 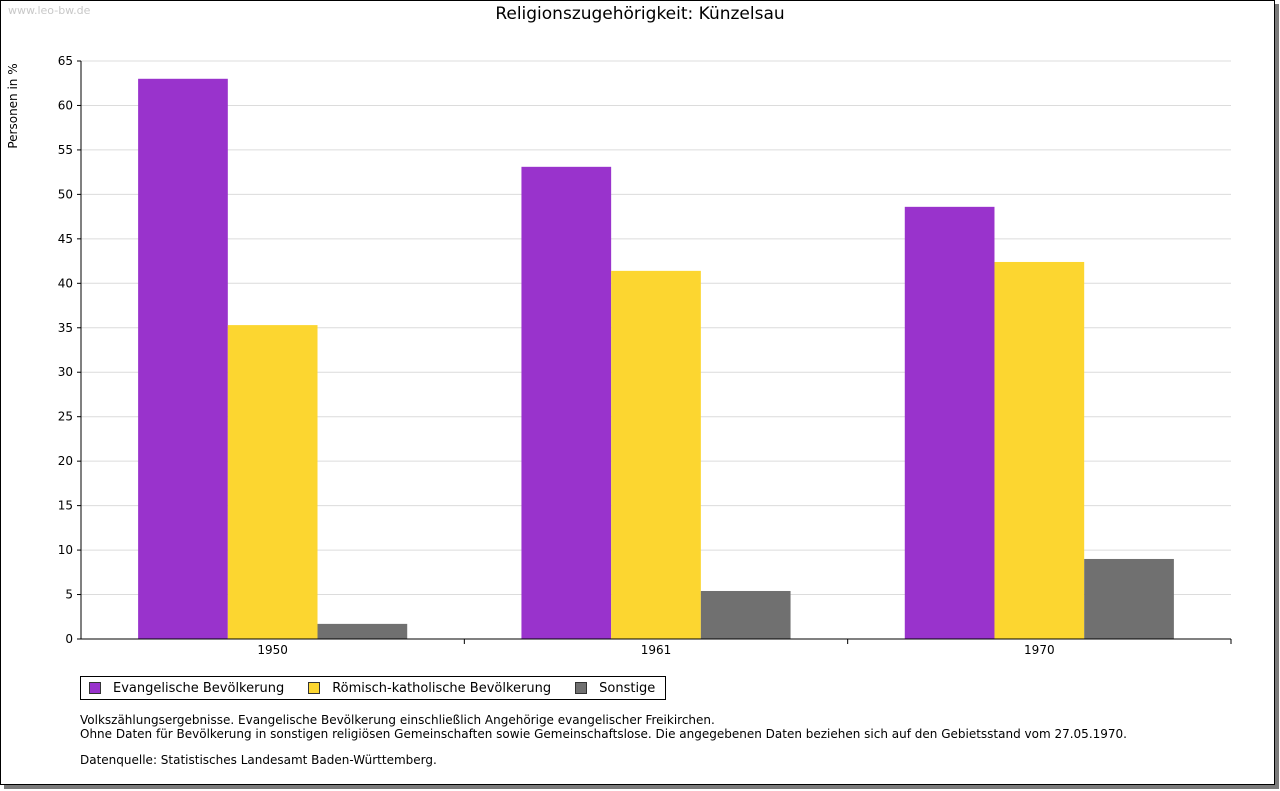 What do you see at coordinates (69, 639) in the screenshot?
I see `y-tick-label: 0` at bounding box center [69, 639].